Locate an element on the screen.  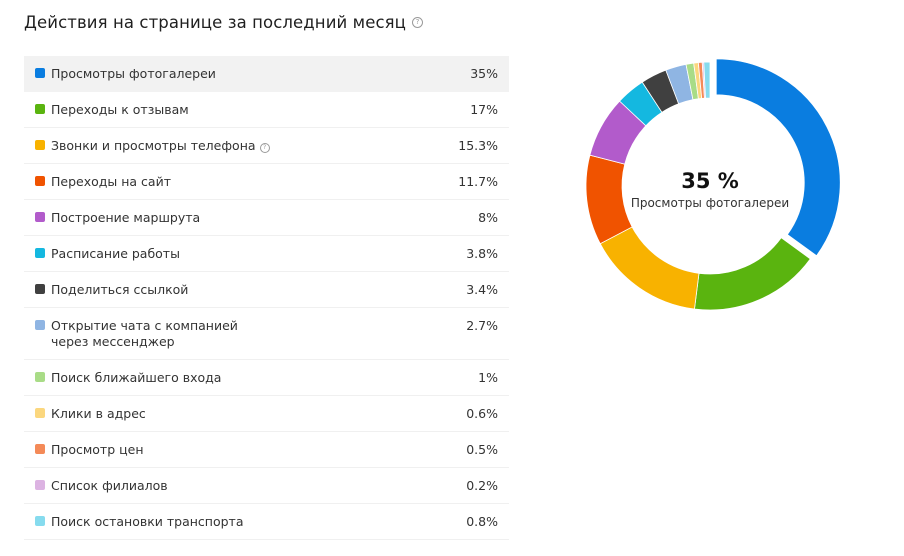
legend-row: Построение маршрута 8% is located at coordinates (266, 218).